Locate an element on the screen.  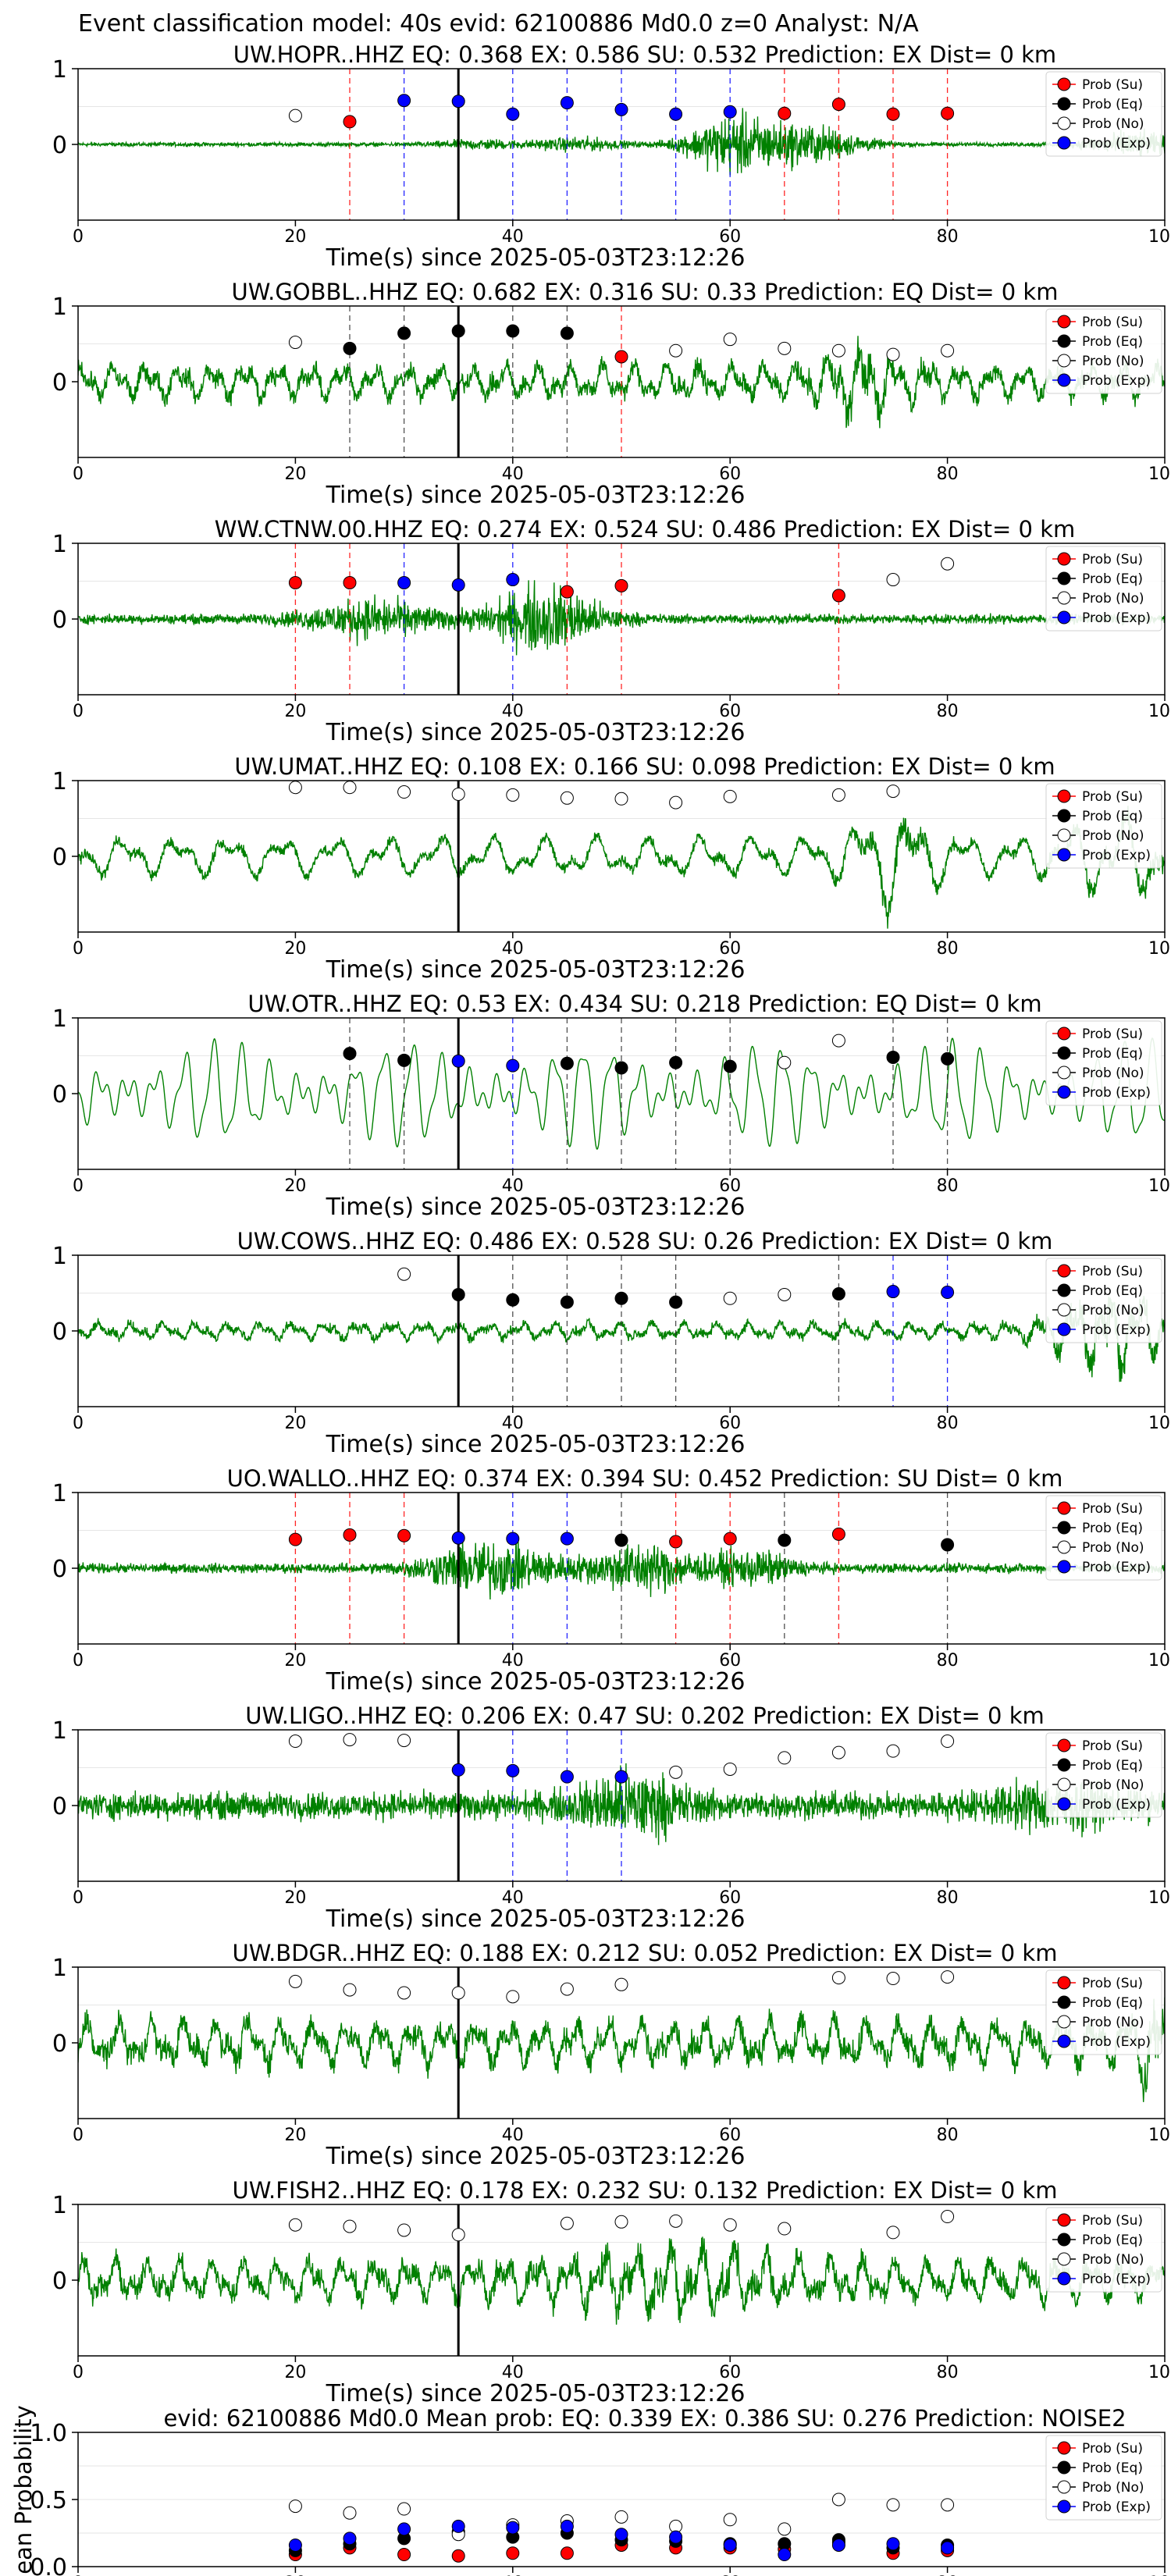
y-tick-label: 0.5 is located at coordinates (48, 2500).